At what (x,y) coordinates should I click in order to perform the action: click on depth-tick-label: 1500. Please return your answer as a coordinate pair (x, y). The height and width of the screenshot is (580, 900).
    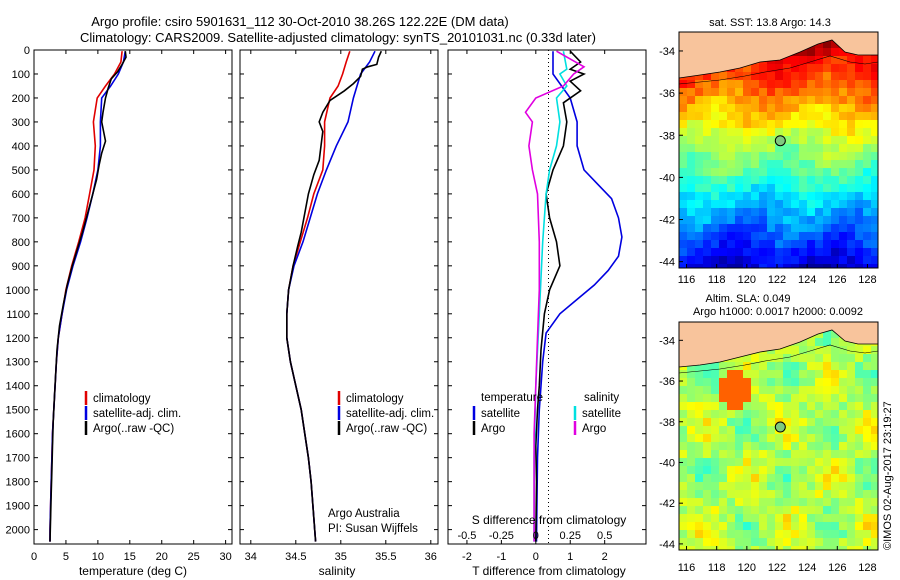
    Looking at the image, I should click on (18, 411).